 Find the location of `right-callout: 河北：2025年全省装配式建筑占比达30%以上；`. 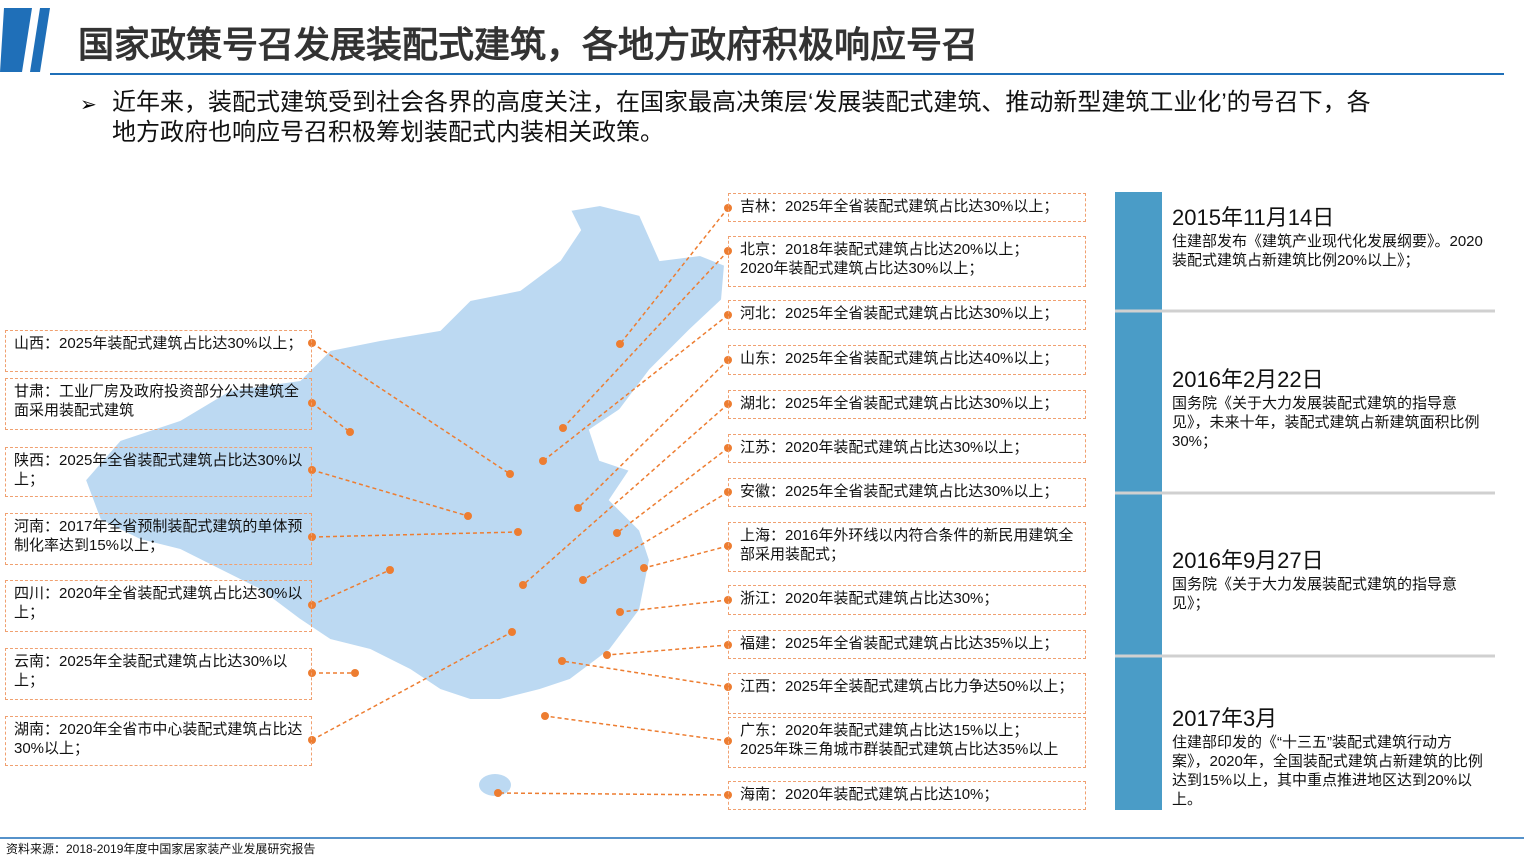

right-callout: 河北：2025年全省装配式建筑占比达30%以上； is located at coordinates (907, 315).